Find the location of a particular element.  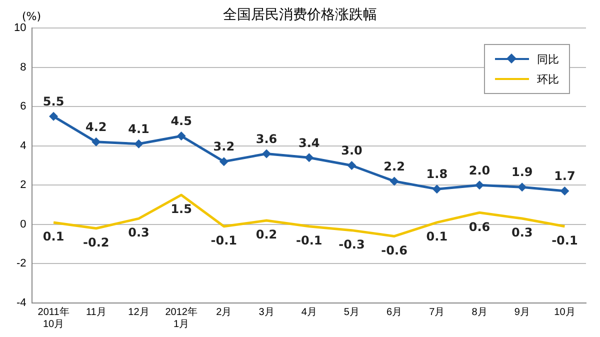

y-tick-label: 0 is located at coordinates (23, 224).